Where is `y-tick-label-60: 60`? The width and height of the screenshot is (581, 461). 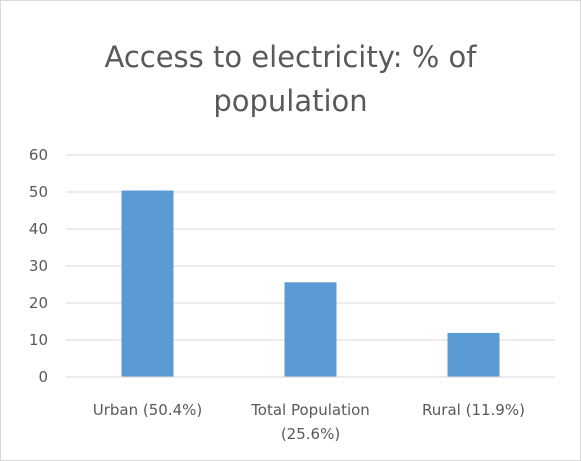 y-tick-label-60: 60 is located at coordinates (38, 155).